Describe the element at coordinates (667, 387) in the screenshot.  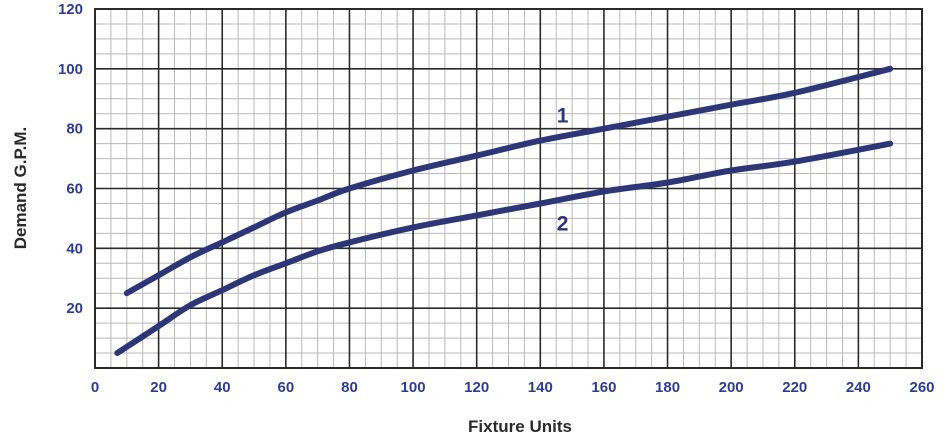
I see `x-tick-label: 180` at that location.